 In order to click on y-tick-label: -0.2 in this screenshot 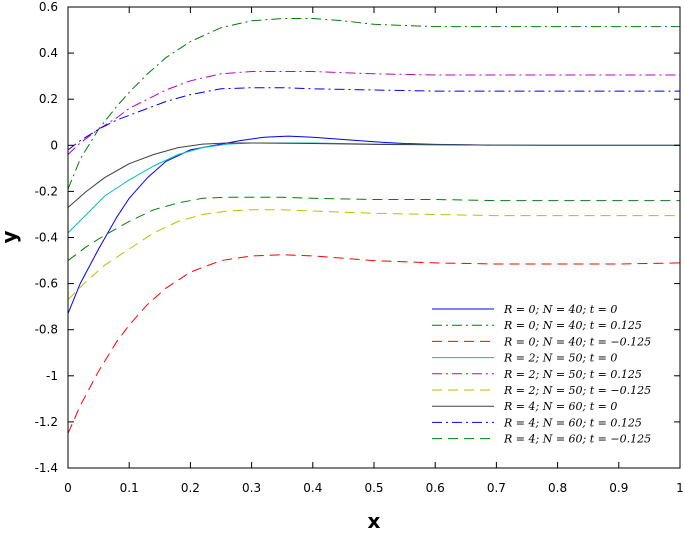, I will do `click(46, 191)`.